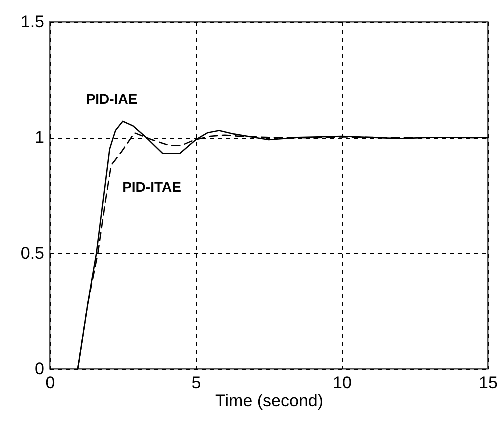 Image resolution: width=501 pixels, height=425 pixels. I want to click on annotation: PID-ITAE, so click(152, 187).